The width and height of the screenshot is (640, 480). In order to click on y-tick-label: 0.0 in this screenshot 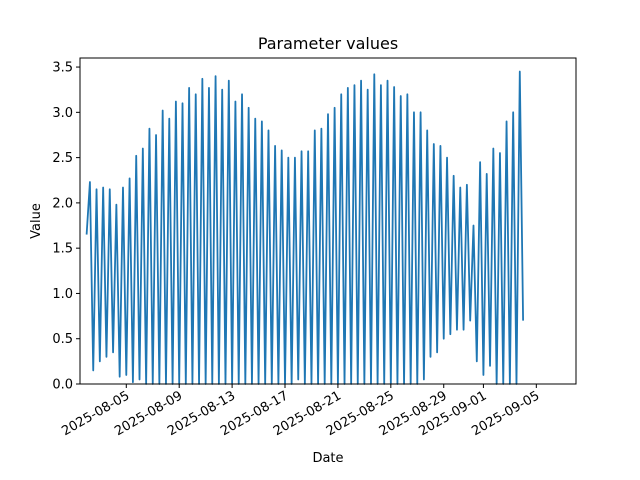, I will do `click(62, 385)`.